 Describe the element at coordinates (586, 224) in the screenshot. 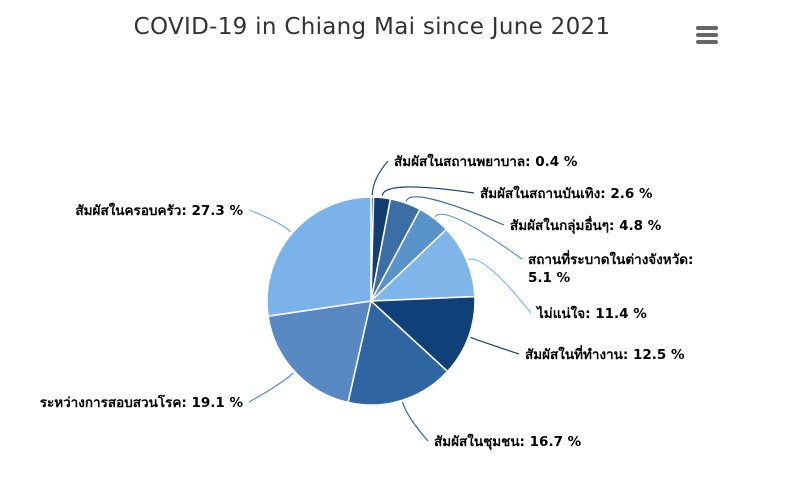

I see `slice-data-label: สัมผัสในกลุ่มอื่นๆ: 4.8 %` at that location.